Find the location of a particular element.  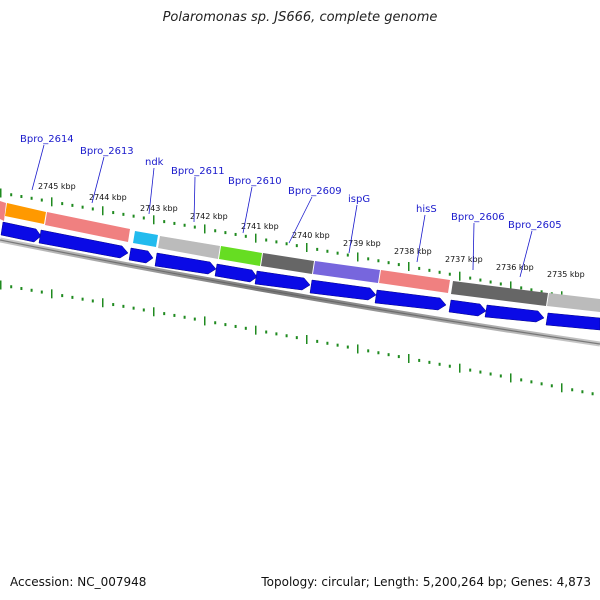

accession-text: Accession: NC_007948 is located at coordinates (78, 582).